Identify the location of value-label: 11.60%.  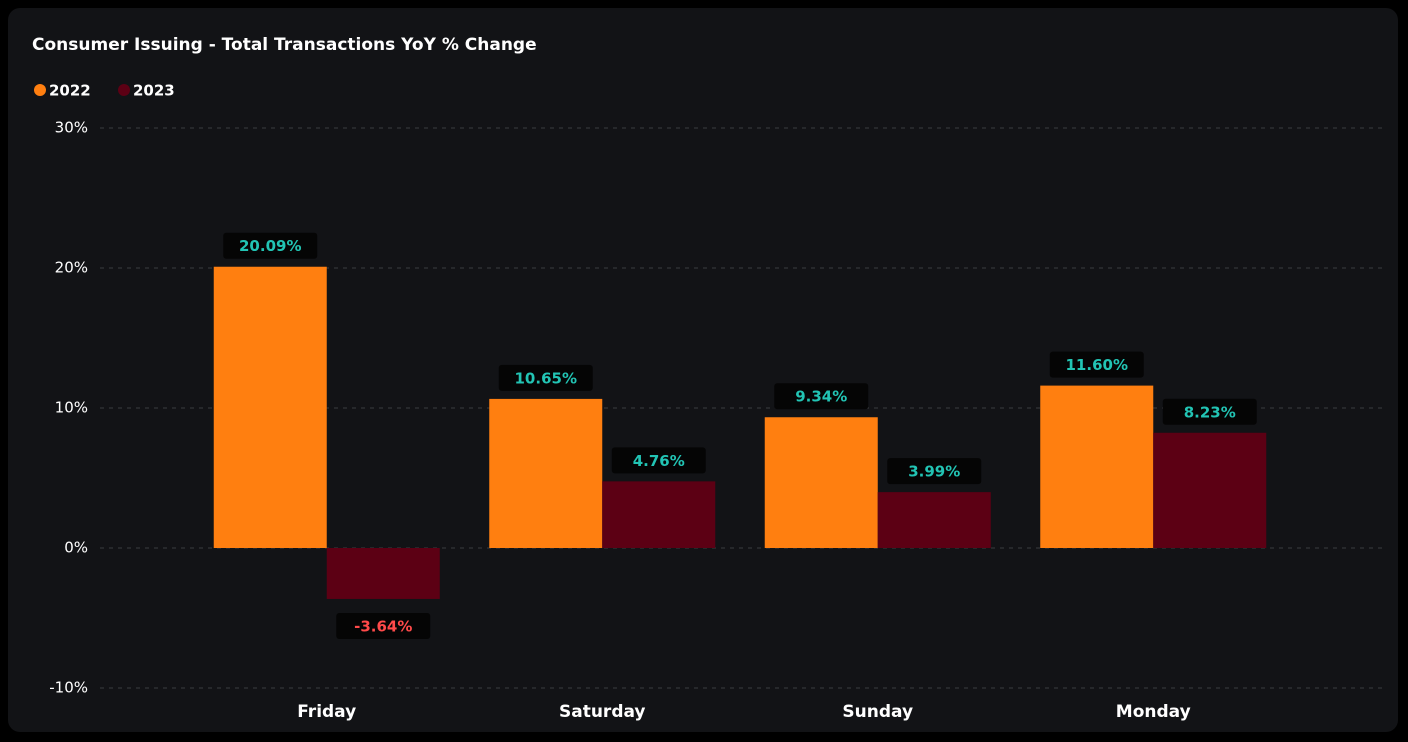
(1097, 365).